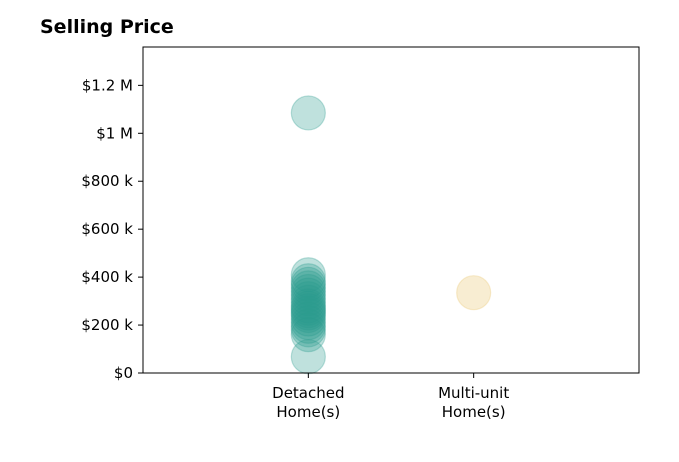  Describe the element at coordinates (107, 85) in the screenshot. I see `y-tick-label: $1.2 M` at that location.